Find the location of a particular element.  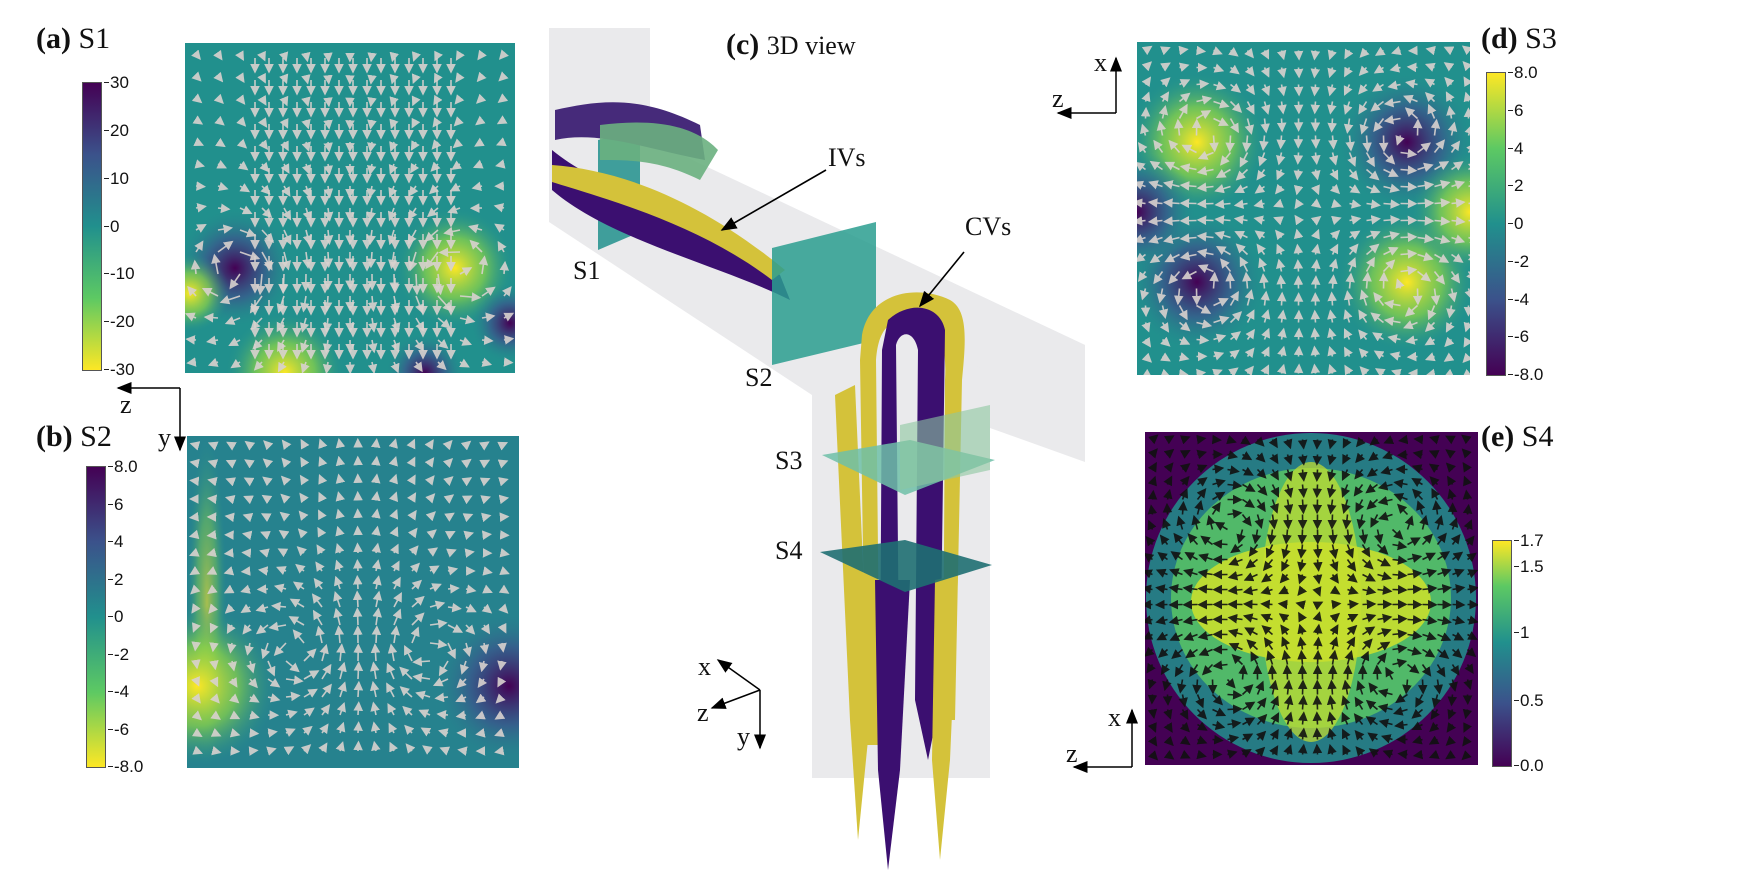

colorbar-a-tick: 20 is located at coordinates (116, 130).